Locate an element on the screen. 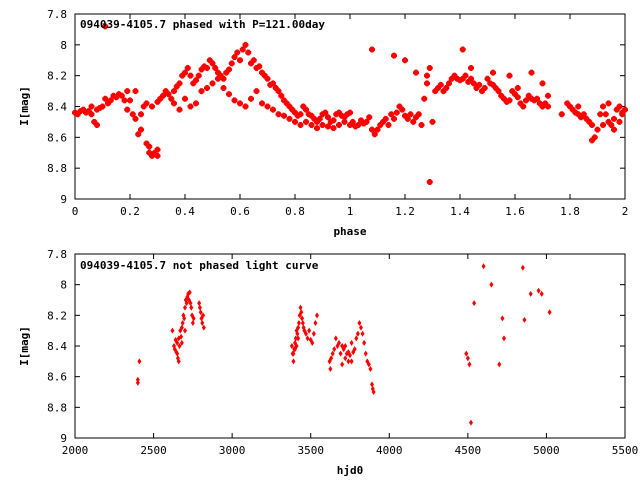 This screenshot has width=640, height=480. y-tick-label: 8.8 is located at coordinates (57, 168).